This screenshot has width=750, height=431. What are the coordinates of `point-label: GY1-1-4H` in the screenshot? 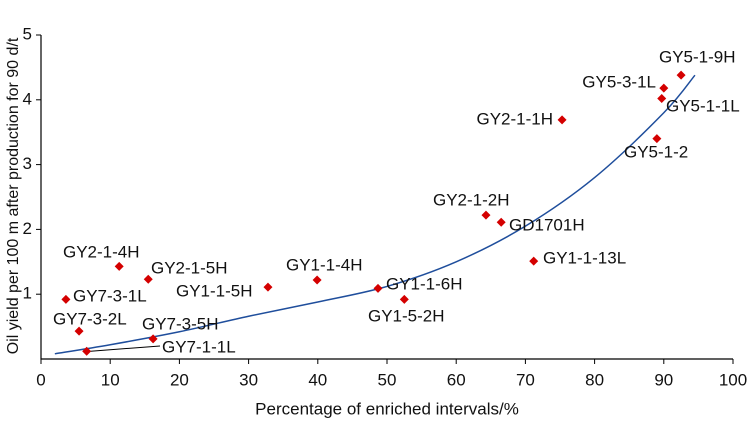 It's located at (324, 264).